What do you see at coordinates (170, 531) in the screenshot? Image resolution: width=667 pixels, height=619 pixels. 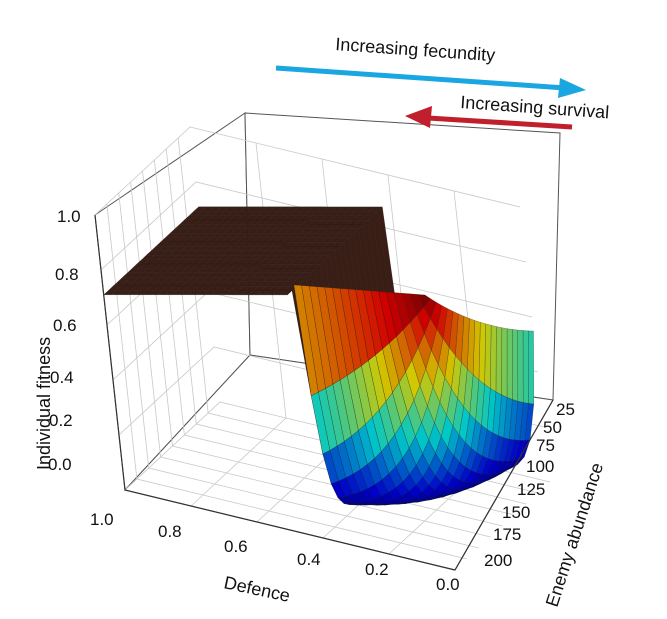 I see `x-tick-label: 0.8` at bounding box center [170, 531].